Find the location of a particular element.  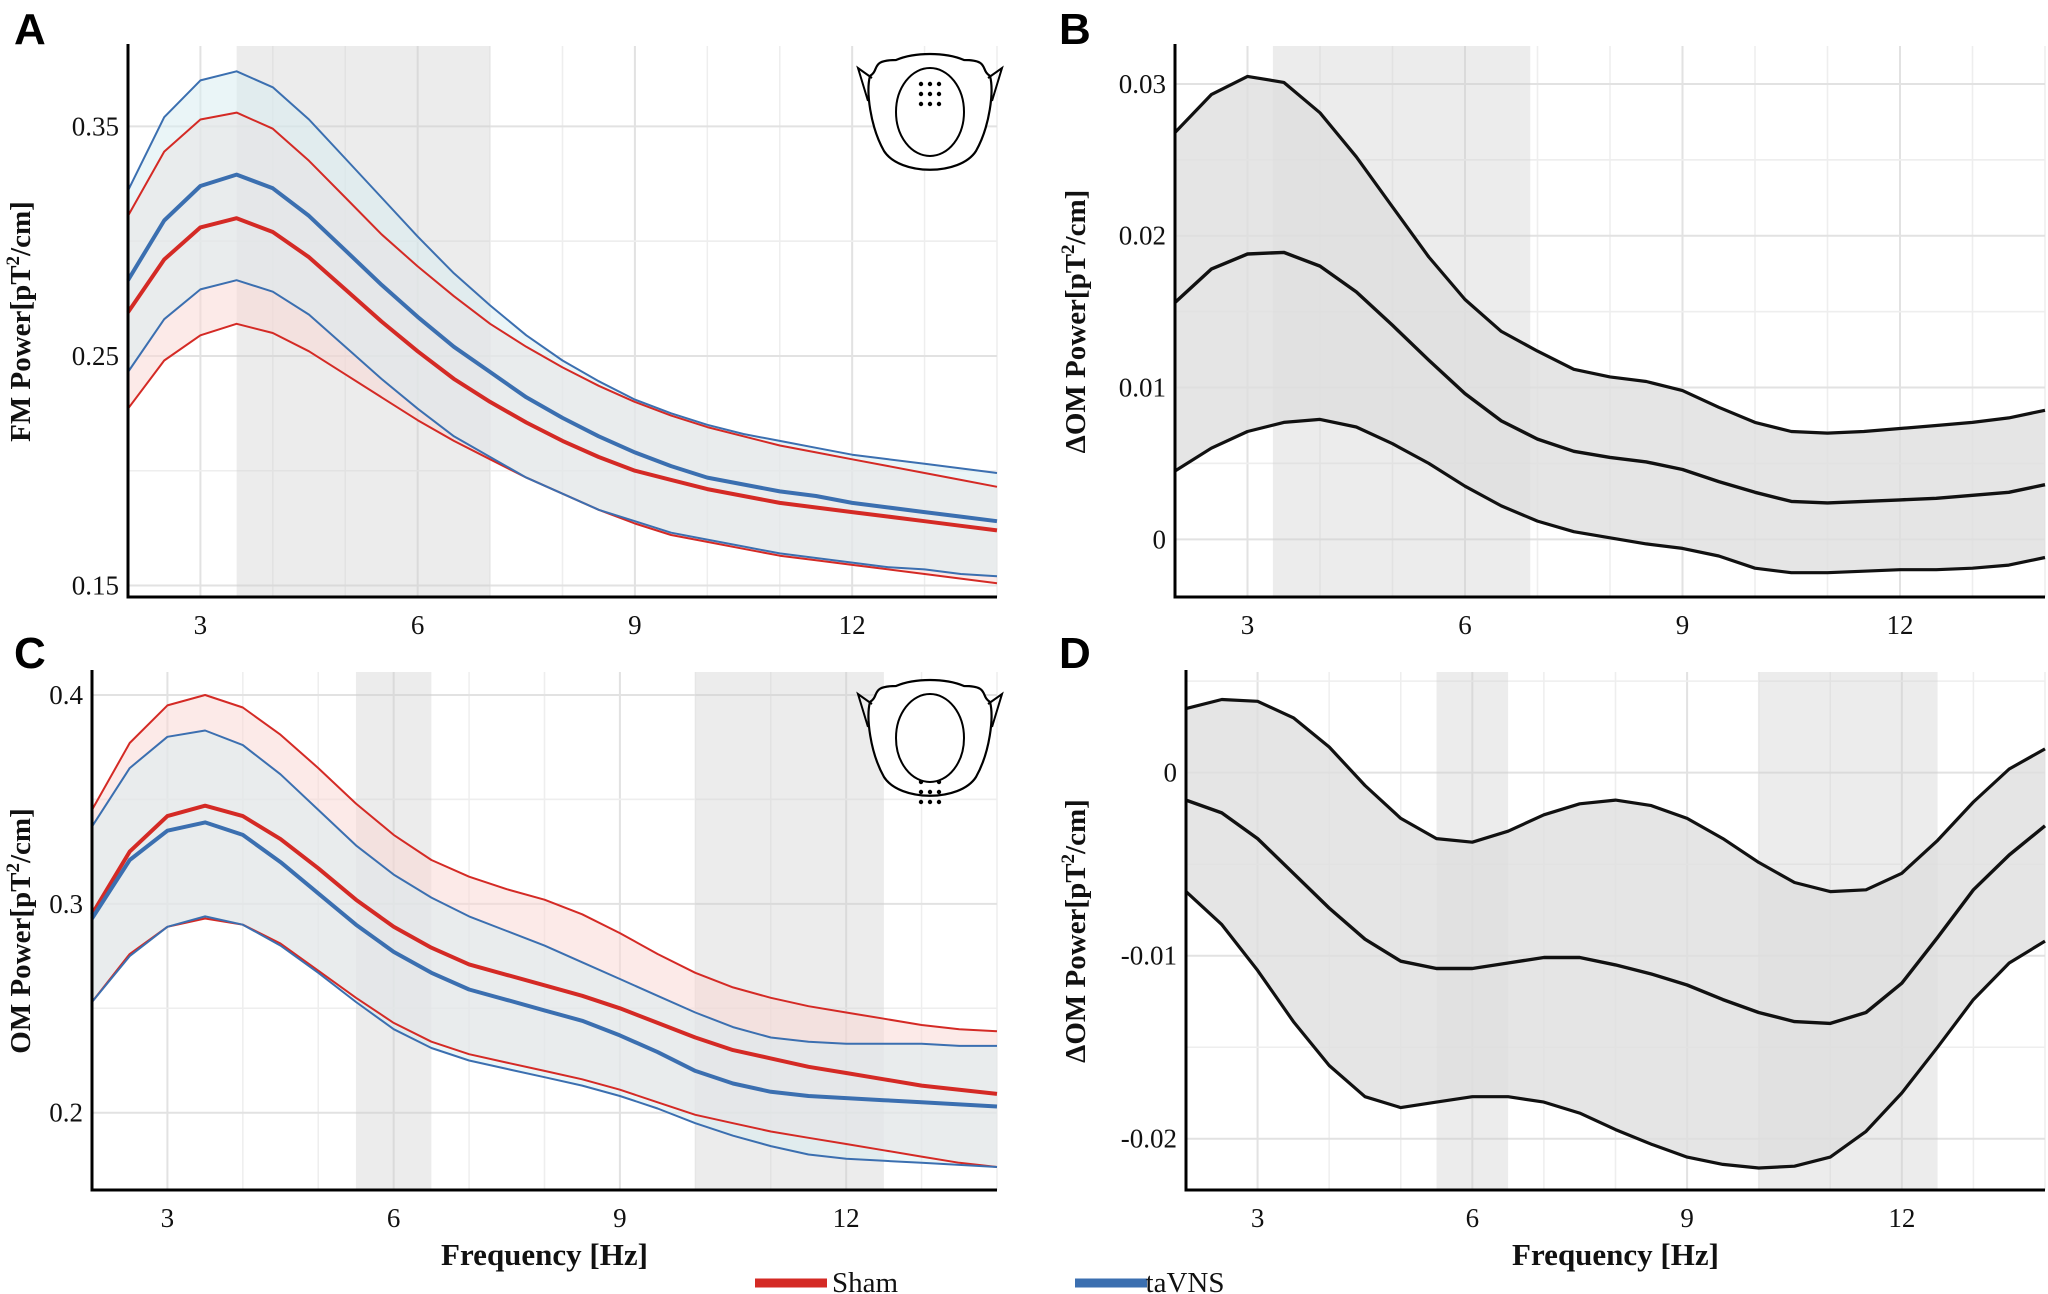

y-tick-label: 0.01 is located at coordinates (1142, 388).